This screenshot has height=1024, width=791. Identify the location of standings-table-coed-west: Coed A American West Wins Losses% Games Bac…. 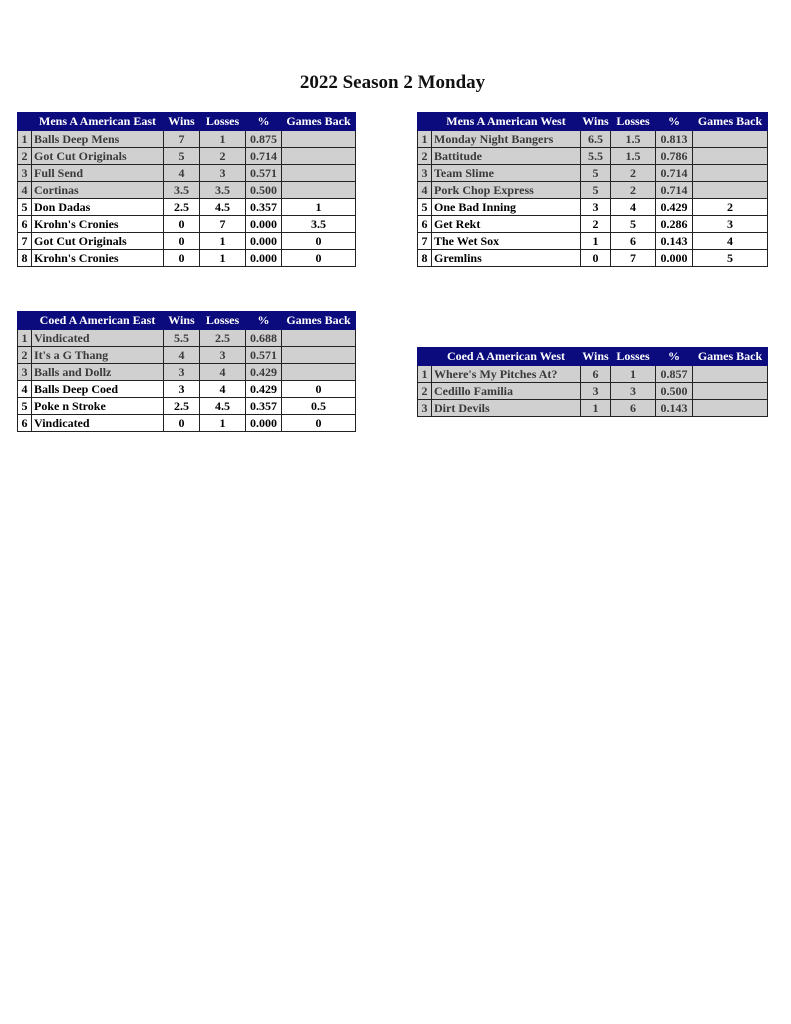
(592, 382).